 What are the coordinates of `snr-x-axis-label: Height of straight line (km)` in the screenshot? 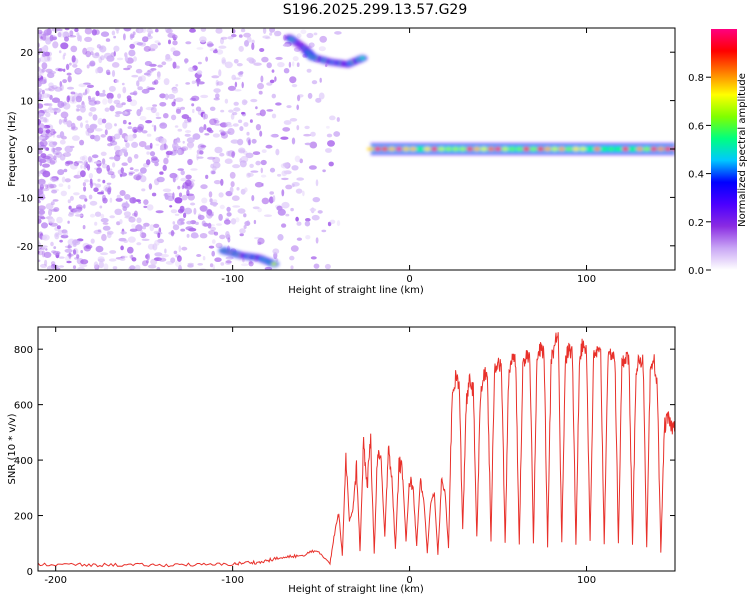 It's located at (356, 589).